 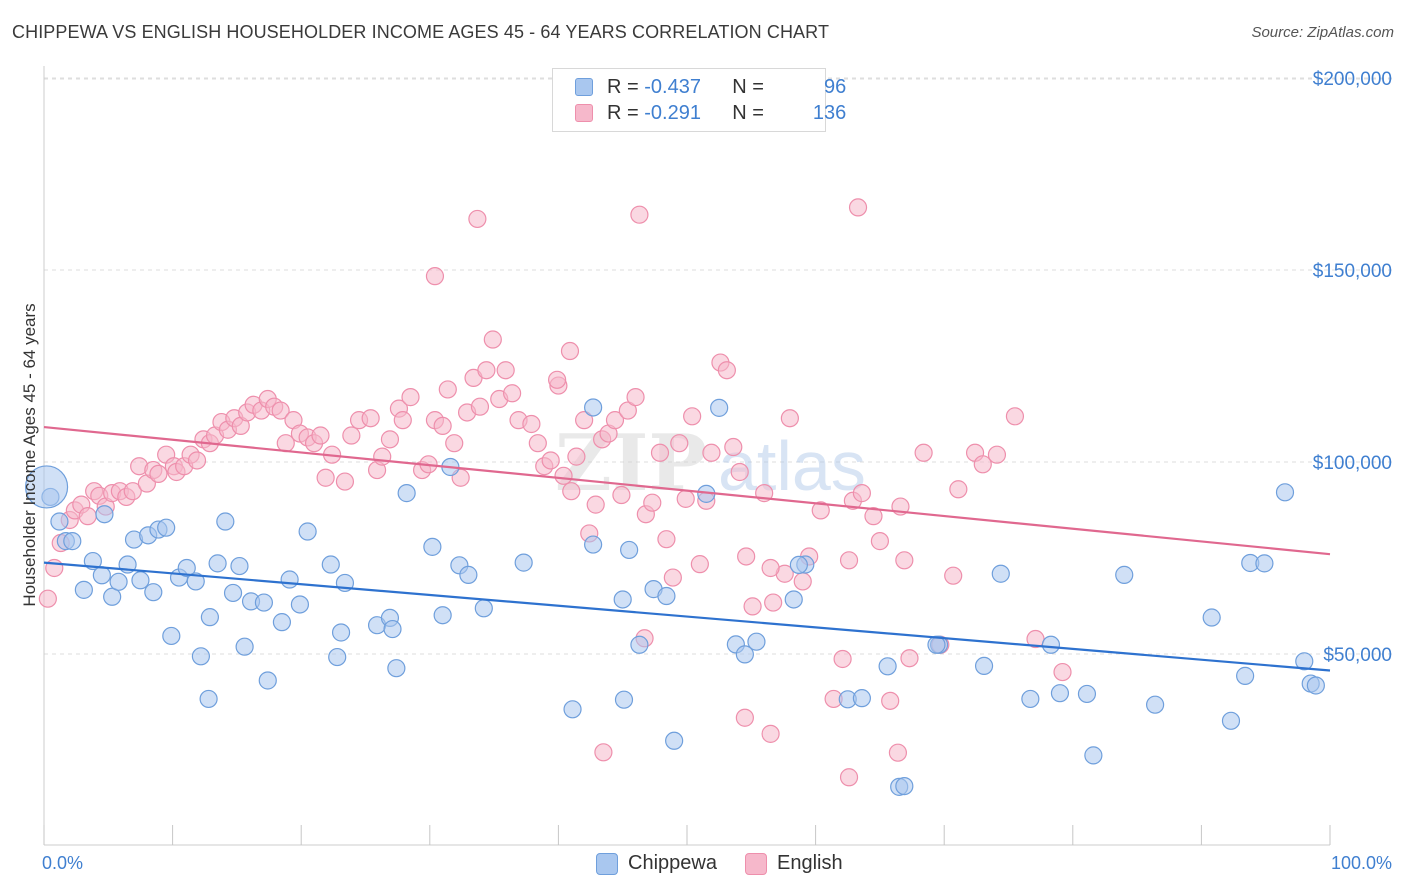 I want to click on stats-legend: R = -0.437 N = 96 R = -0.291 N = 136, so click(x=699, y=100).